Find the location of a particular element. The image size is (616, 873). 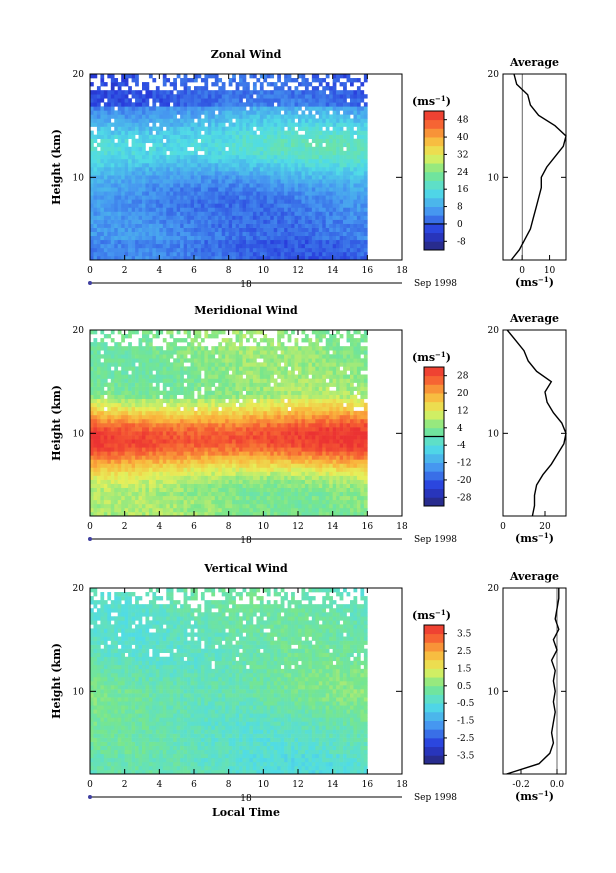

x-tick-label: 8 is located at coordinates (229, 271).